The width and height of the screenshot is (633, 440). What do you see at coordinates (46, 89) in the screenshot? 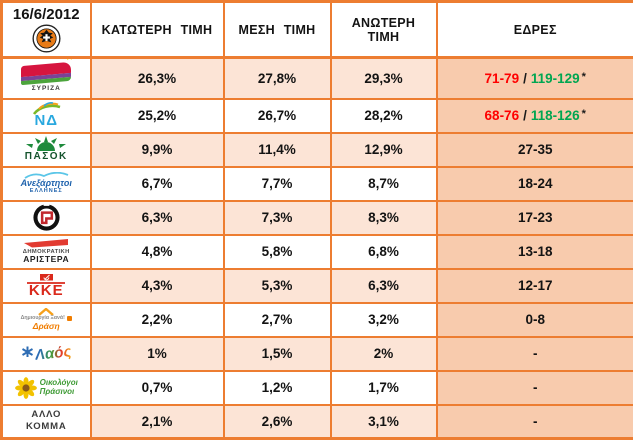
I see `party-label: ΣΥΡΙΖΑ` at bounding box center [46, 89].